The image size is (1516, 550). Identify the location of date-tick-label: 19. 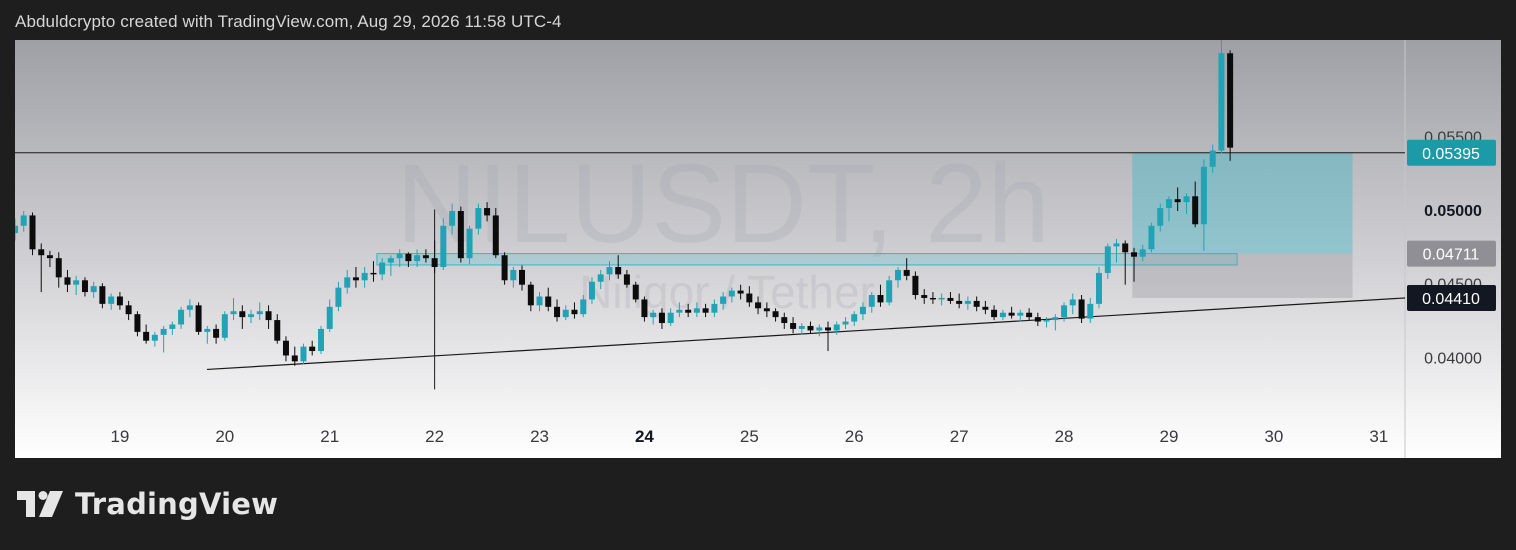
(119, 436).